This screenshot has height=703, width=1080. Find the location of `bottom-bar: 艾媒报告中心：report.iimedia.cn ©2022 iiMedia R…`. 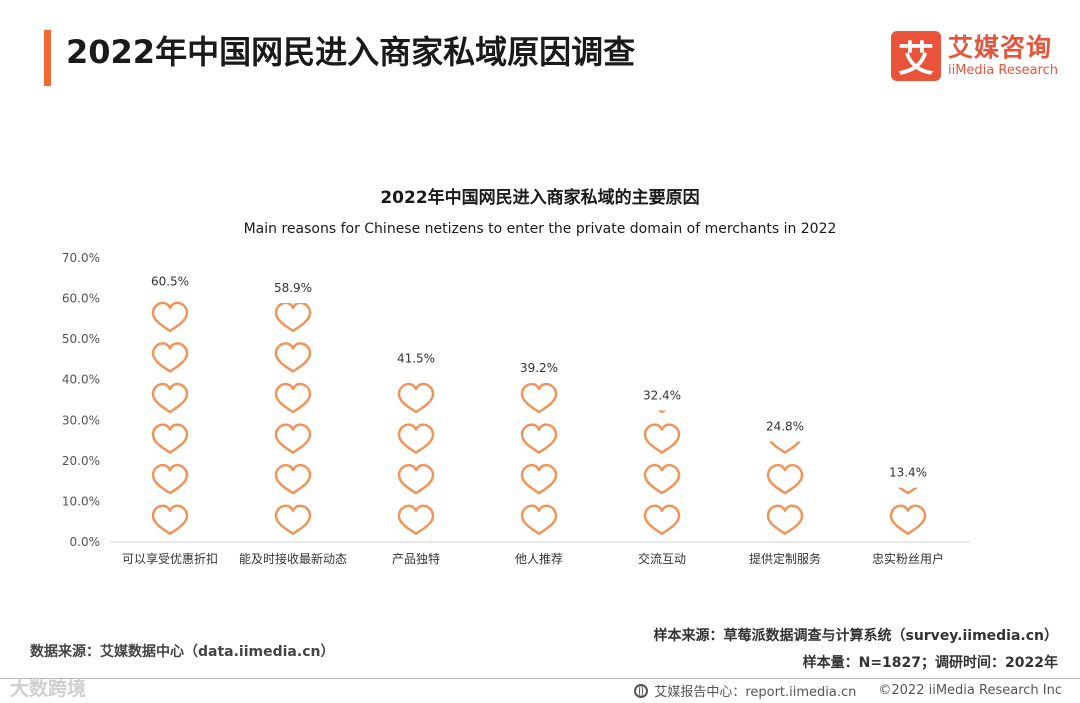

bottom-bar: 艾媒报告中心：report.iimedia.cn ©2022 iiMedia R… is located at coordinates (848, 690).